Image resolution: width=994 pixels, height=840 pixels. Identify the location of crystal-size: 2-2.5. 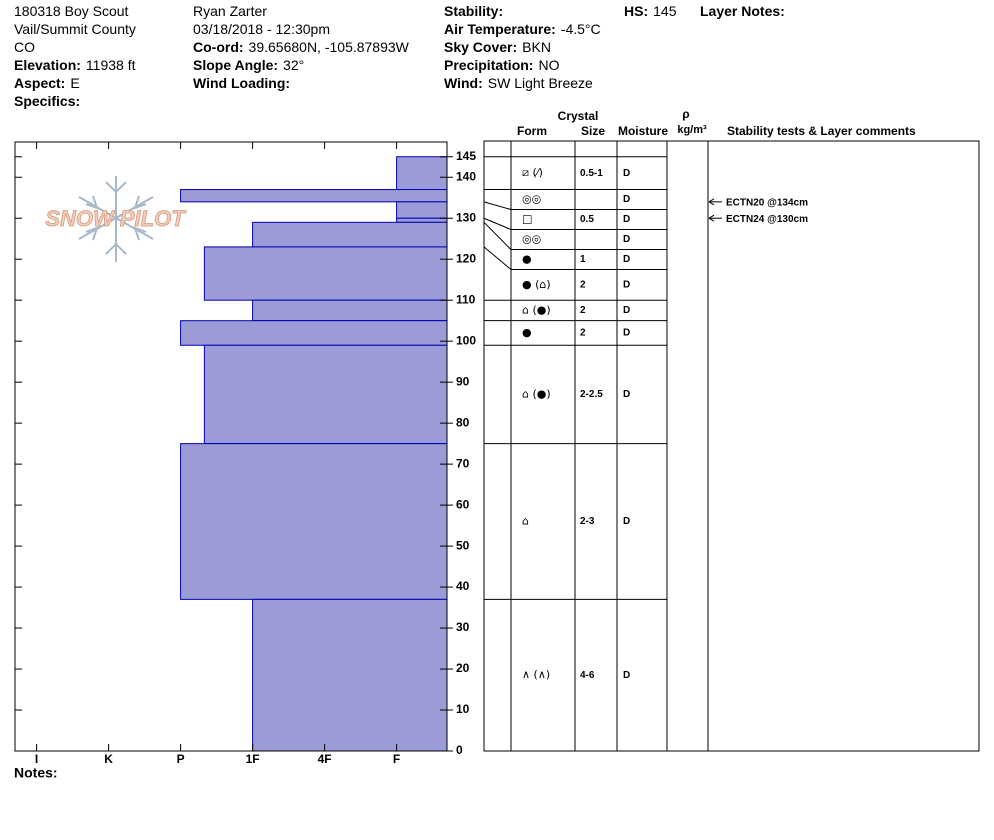
(591, 394).